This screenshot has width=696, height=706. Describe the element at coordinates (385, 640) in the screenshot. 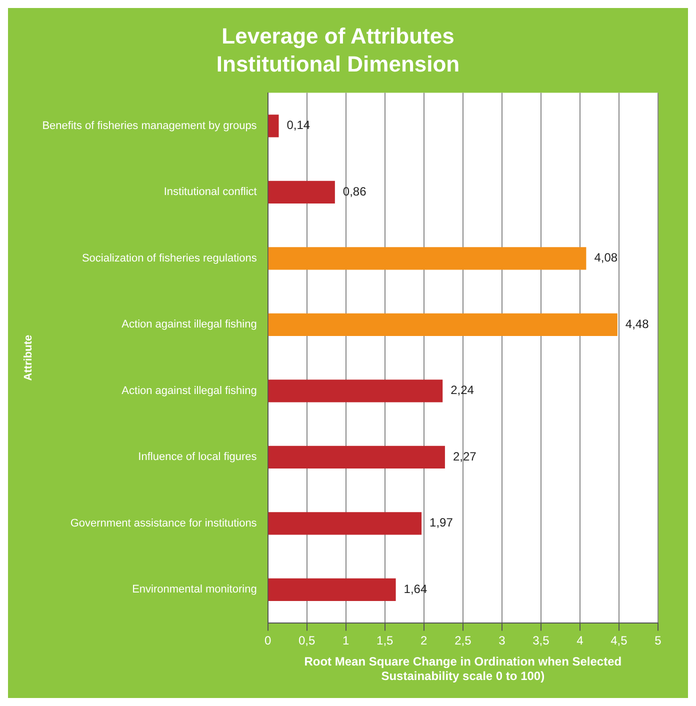

I see `x-tick-label: 1,5` at that location.